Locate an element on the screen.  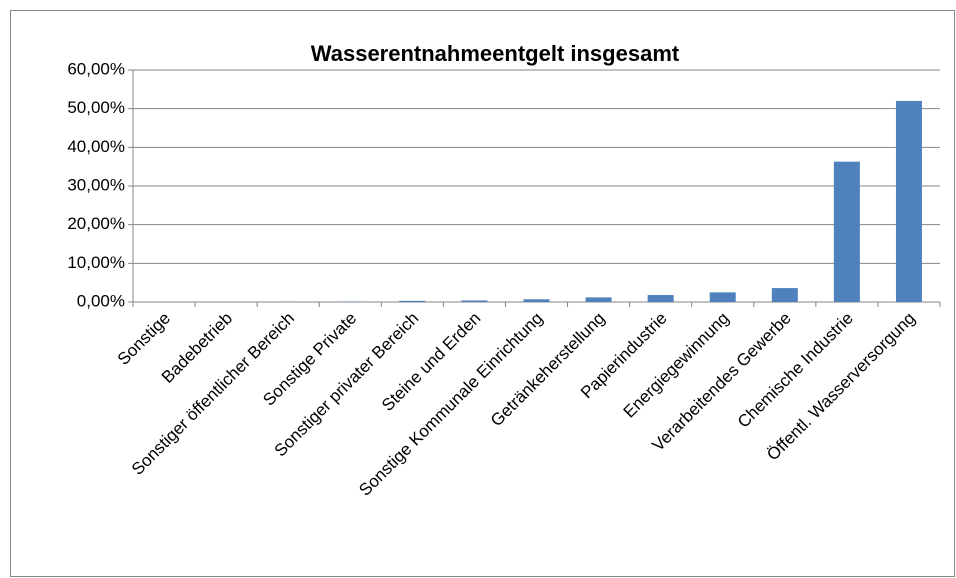
chart-title: Wasserentnahmeentgelt insgesamt is located at coordinates (495, 53).